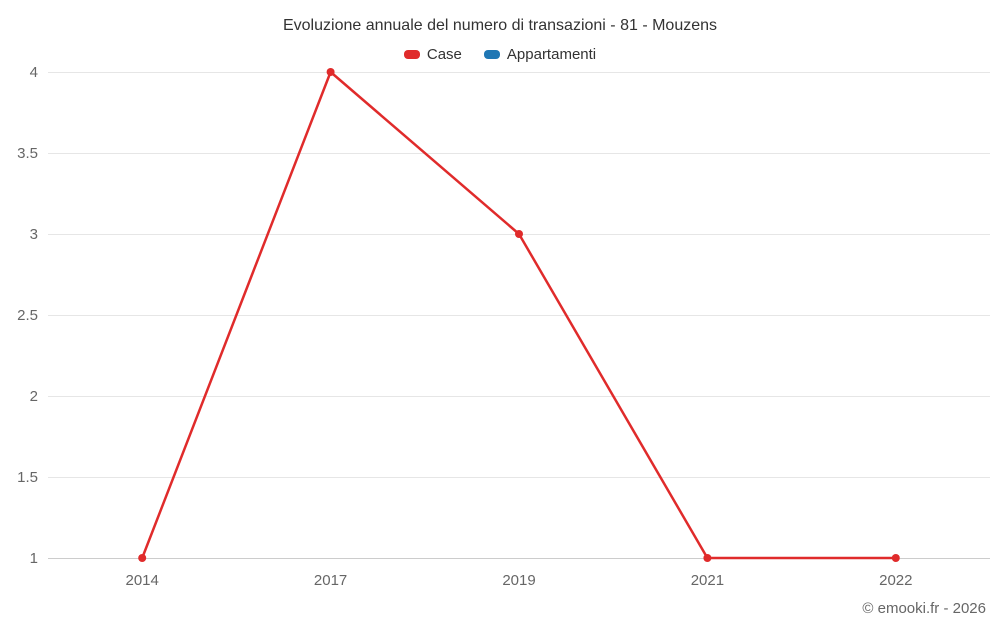  Describe the element at coordinates (34, 558) in the screenshot. I see `svg-text: 1` at that location.